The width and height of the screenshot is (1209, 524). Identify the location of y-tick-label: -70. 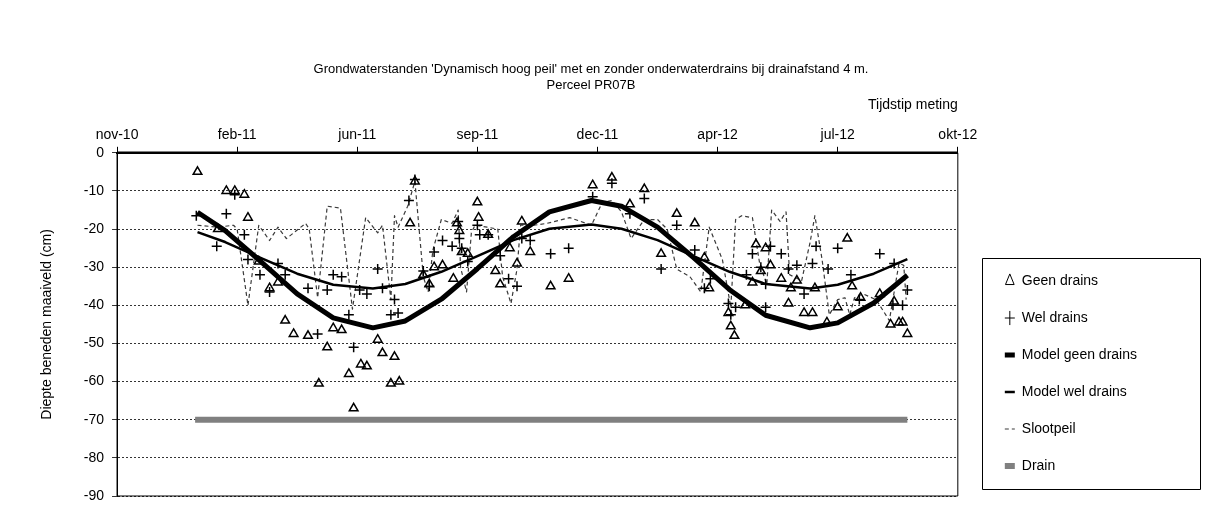
(94, 418).